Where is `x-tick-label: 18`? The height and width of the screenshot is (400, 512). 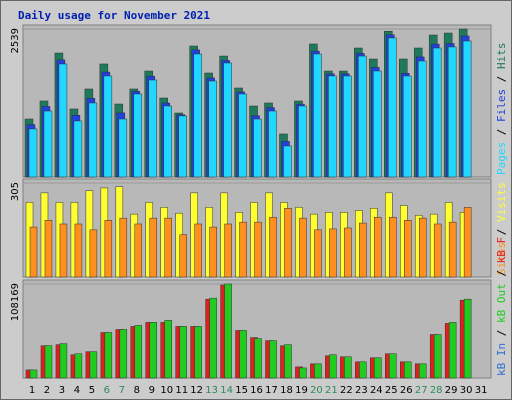 x-tick-label: 18 is located at coordinates (286, 390).